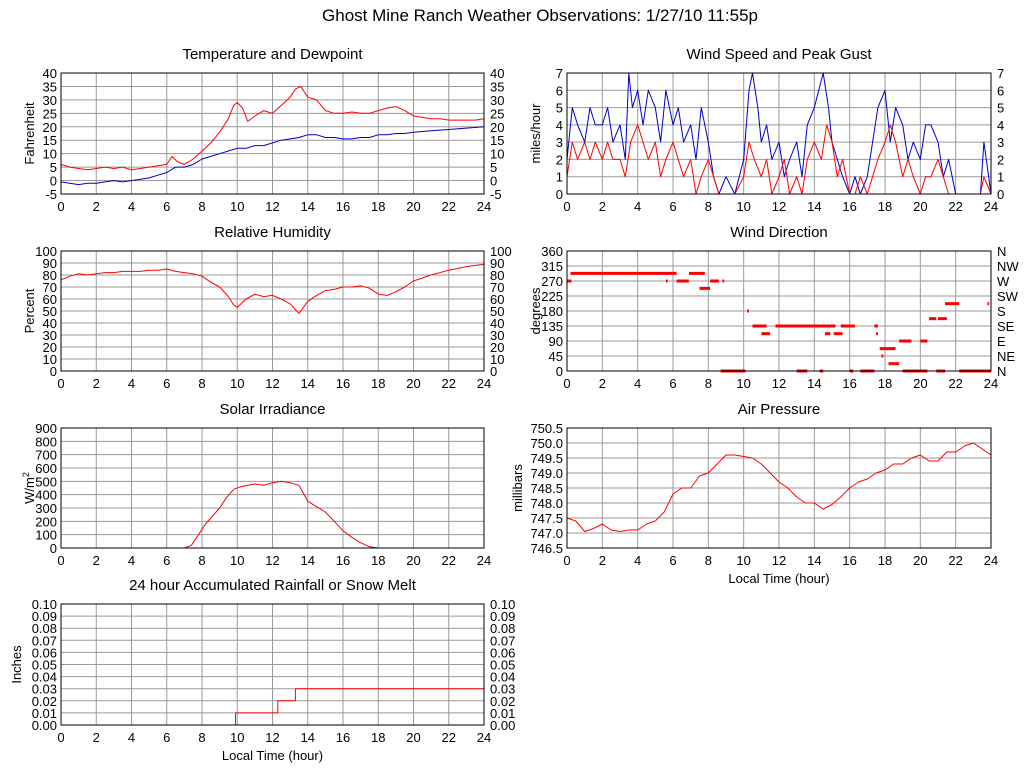  What do you see at coordinates (502, 725) in the screenshot?
I see `y-right-tick-label: 0.00` at bounding box center [502, 725].